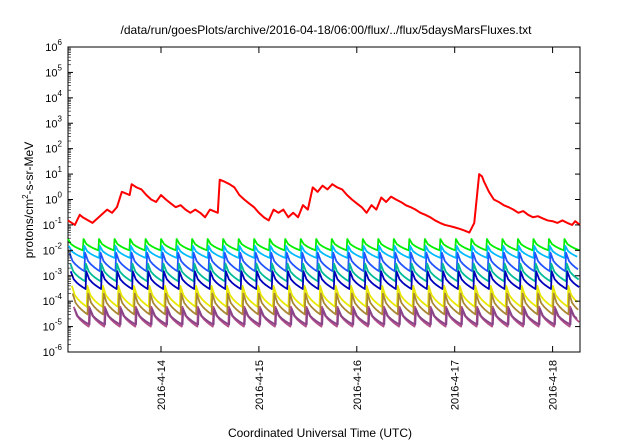  I want to click on x-tick-label: 2016-4-18, so click(554, 385).